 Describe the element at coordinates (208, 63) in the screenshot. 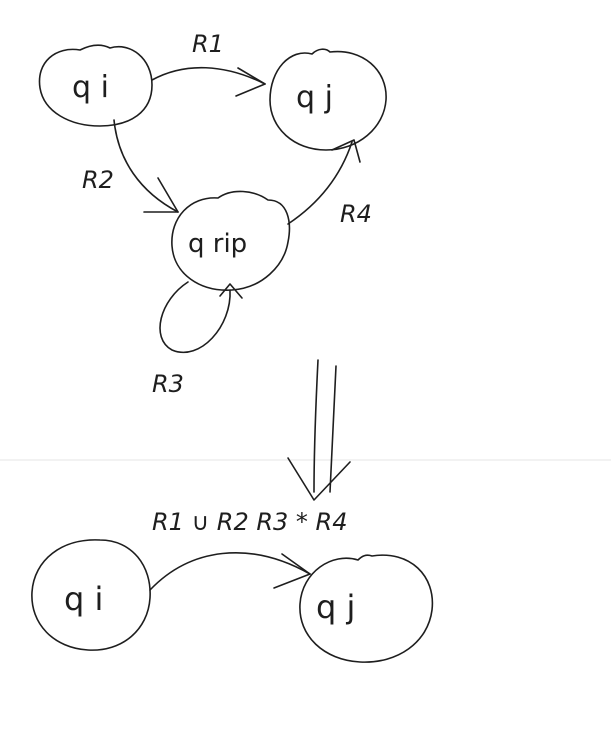

I see `edge-qi-qj: R1` at that location.